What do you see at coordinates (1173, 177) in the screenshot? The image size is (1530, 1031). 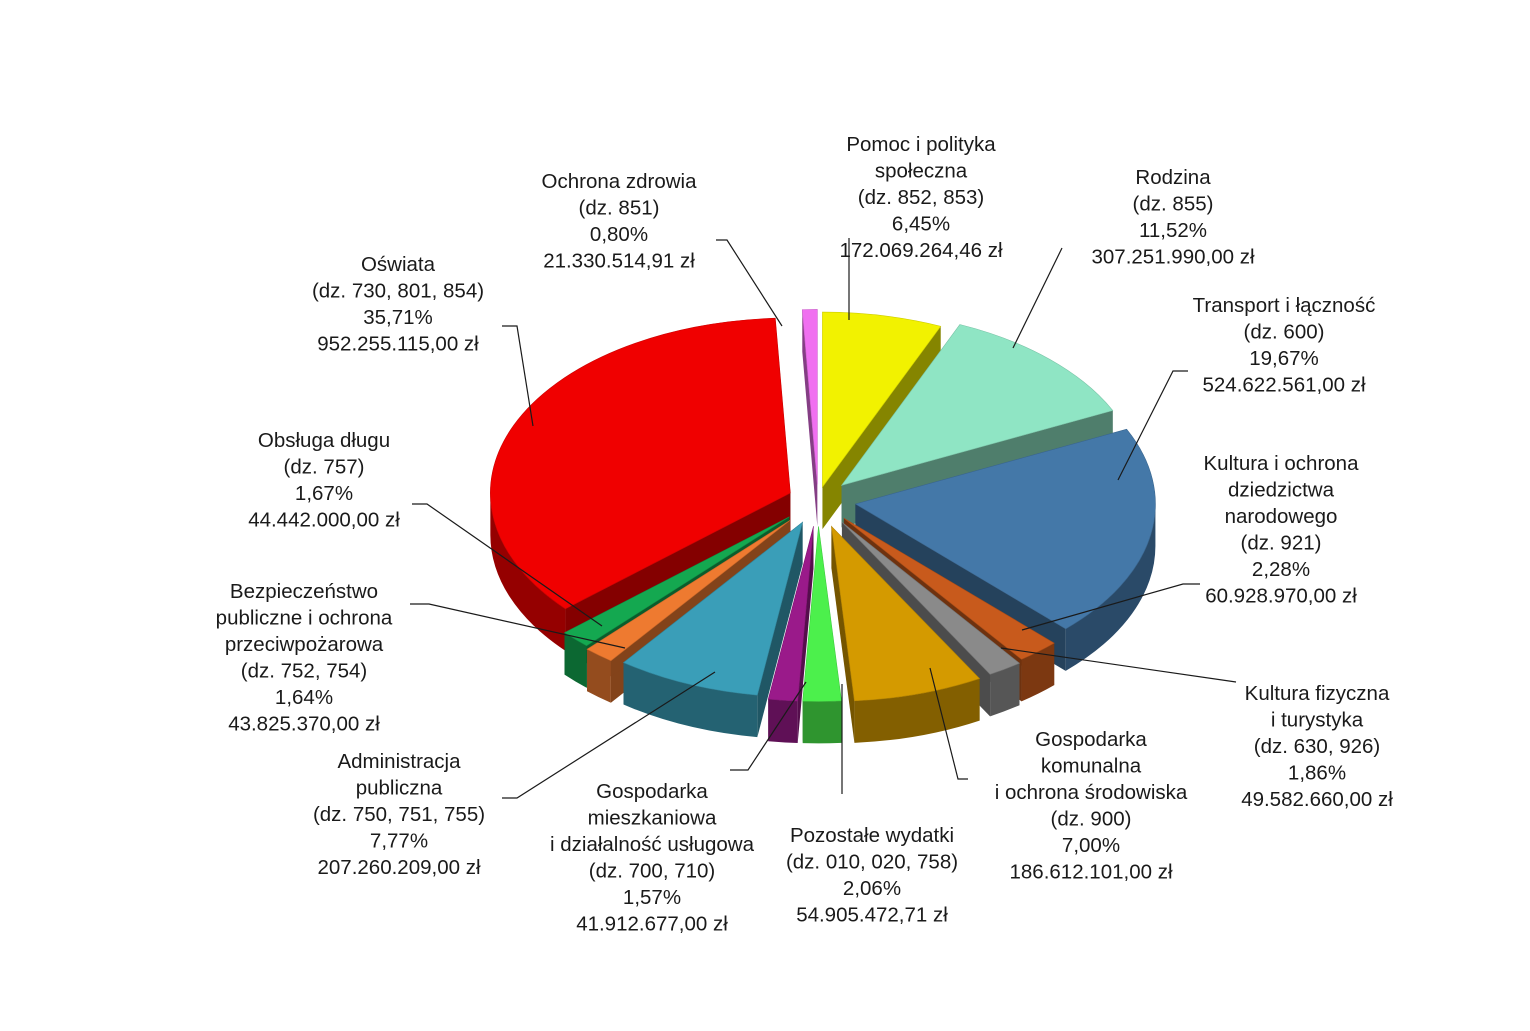 I see `label-line: Rodzina` at bounding box center [1173, 177].